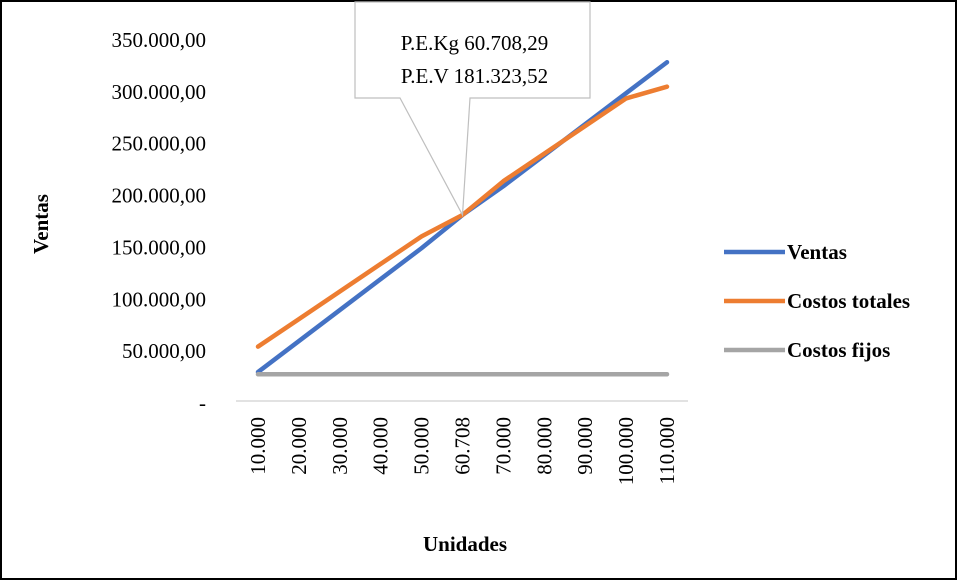 The image size is (957, 580). Describe the element at coordinates (258, 446) in the screenshot. I see `x-tick-label: 10.000` at that location.